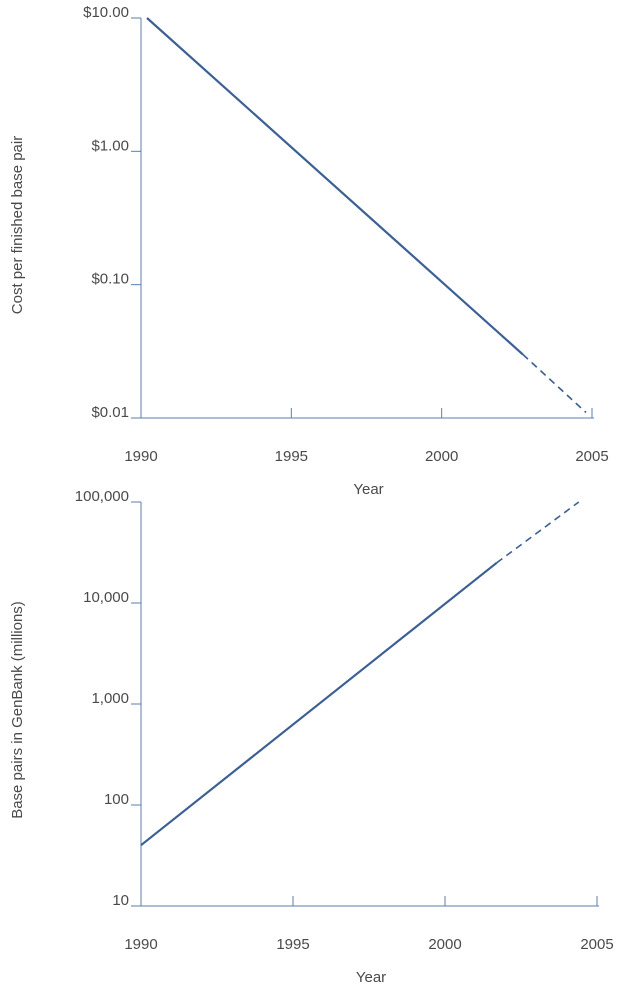 Image resolution: width=620 pixels, height=986 pixels. I want to click on y-tick-label: $0.01, so click(110, 412).